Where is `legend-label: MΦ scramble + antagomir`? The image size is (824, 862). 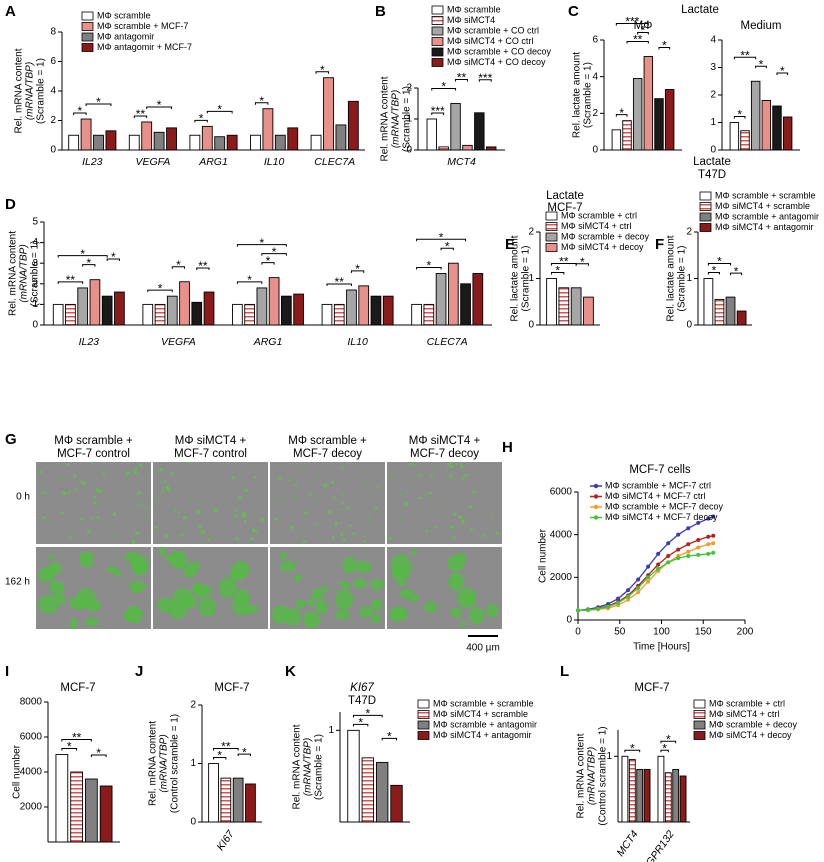
legend-label: MΦ scramble + antagomir is located at coordinates (485, 724).